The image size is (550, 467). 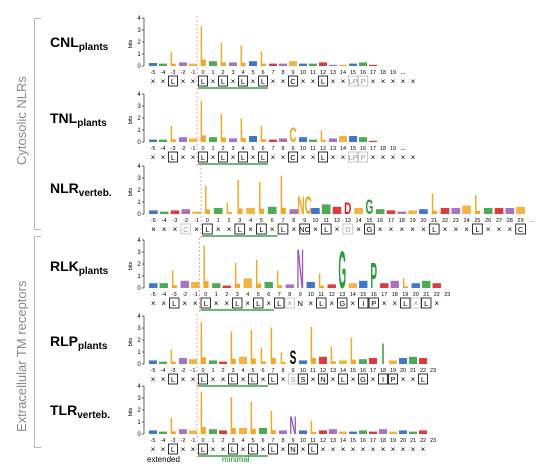 I want to click on logo-letter-g: G, so click(x=342, y=271).